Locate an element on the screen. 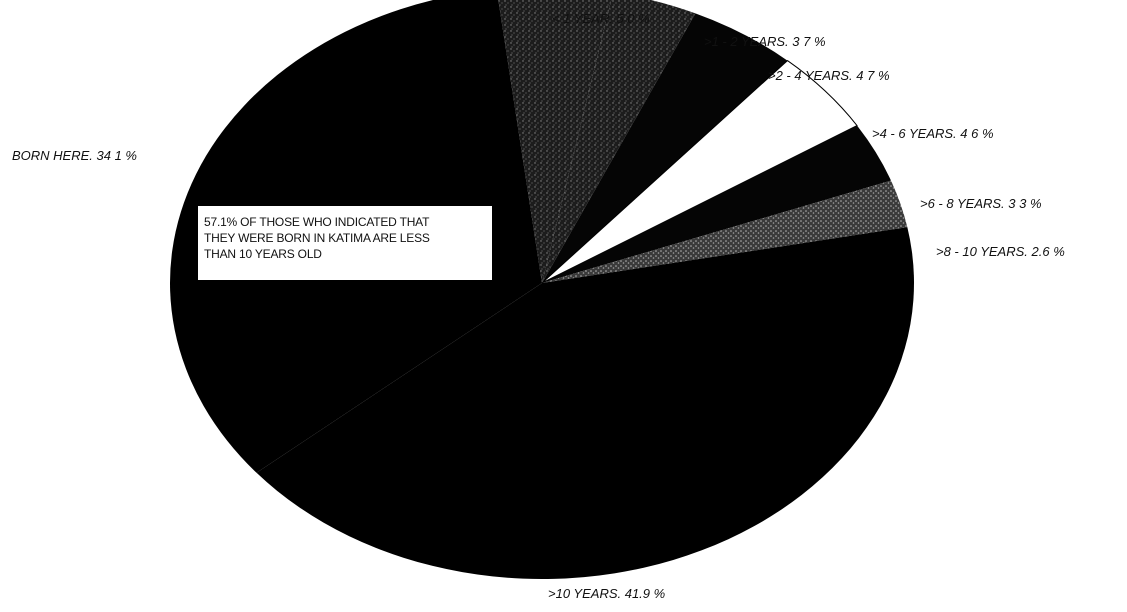  slice-label: >10 YEARS. 41.9 % is located at coordinates (606, 593).